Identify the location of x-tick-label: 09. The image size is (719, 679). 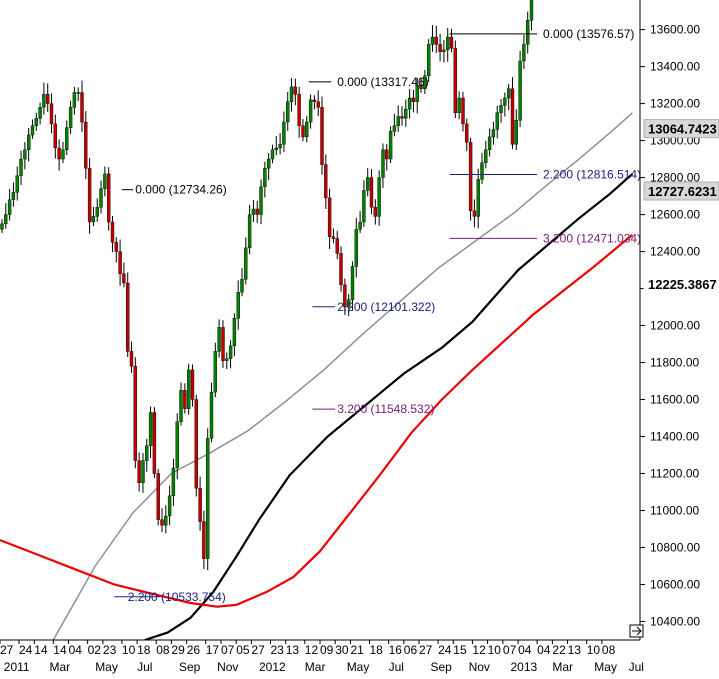
(327, 650).